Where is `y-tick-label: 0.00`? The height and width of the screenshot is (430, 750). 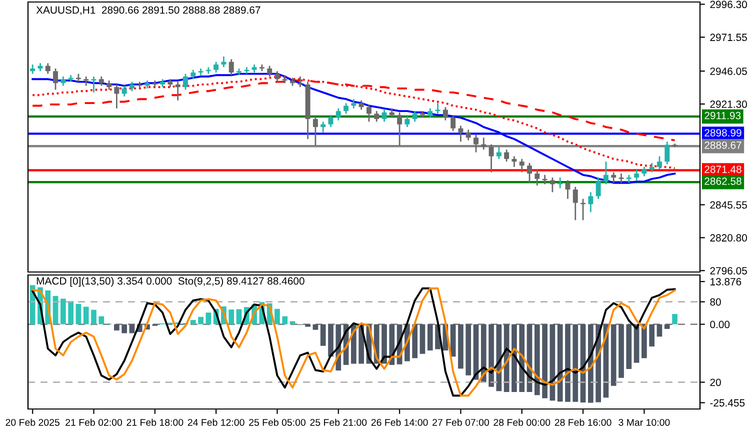 y-tick-label: 0.00 is located at coordinates (720, 324).